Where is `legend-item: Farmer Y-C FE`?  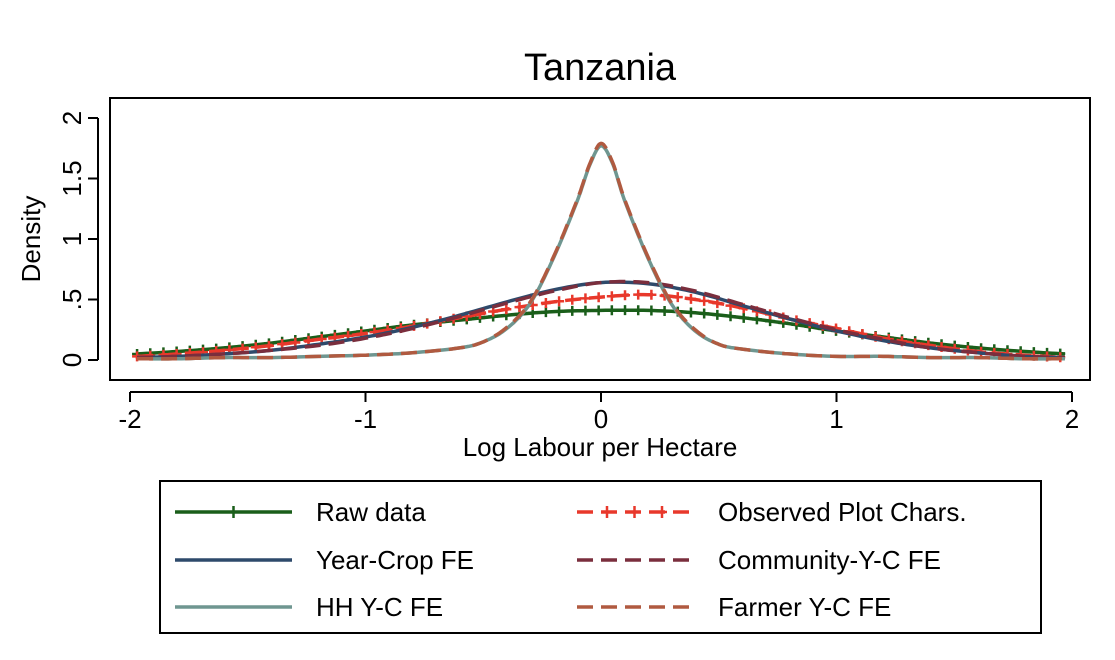 legend-item: Farmer Y-C FE is located at coordinates (734, 607).